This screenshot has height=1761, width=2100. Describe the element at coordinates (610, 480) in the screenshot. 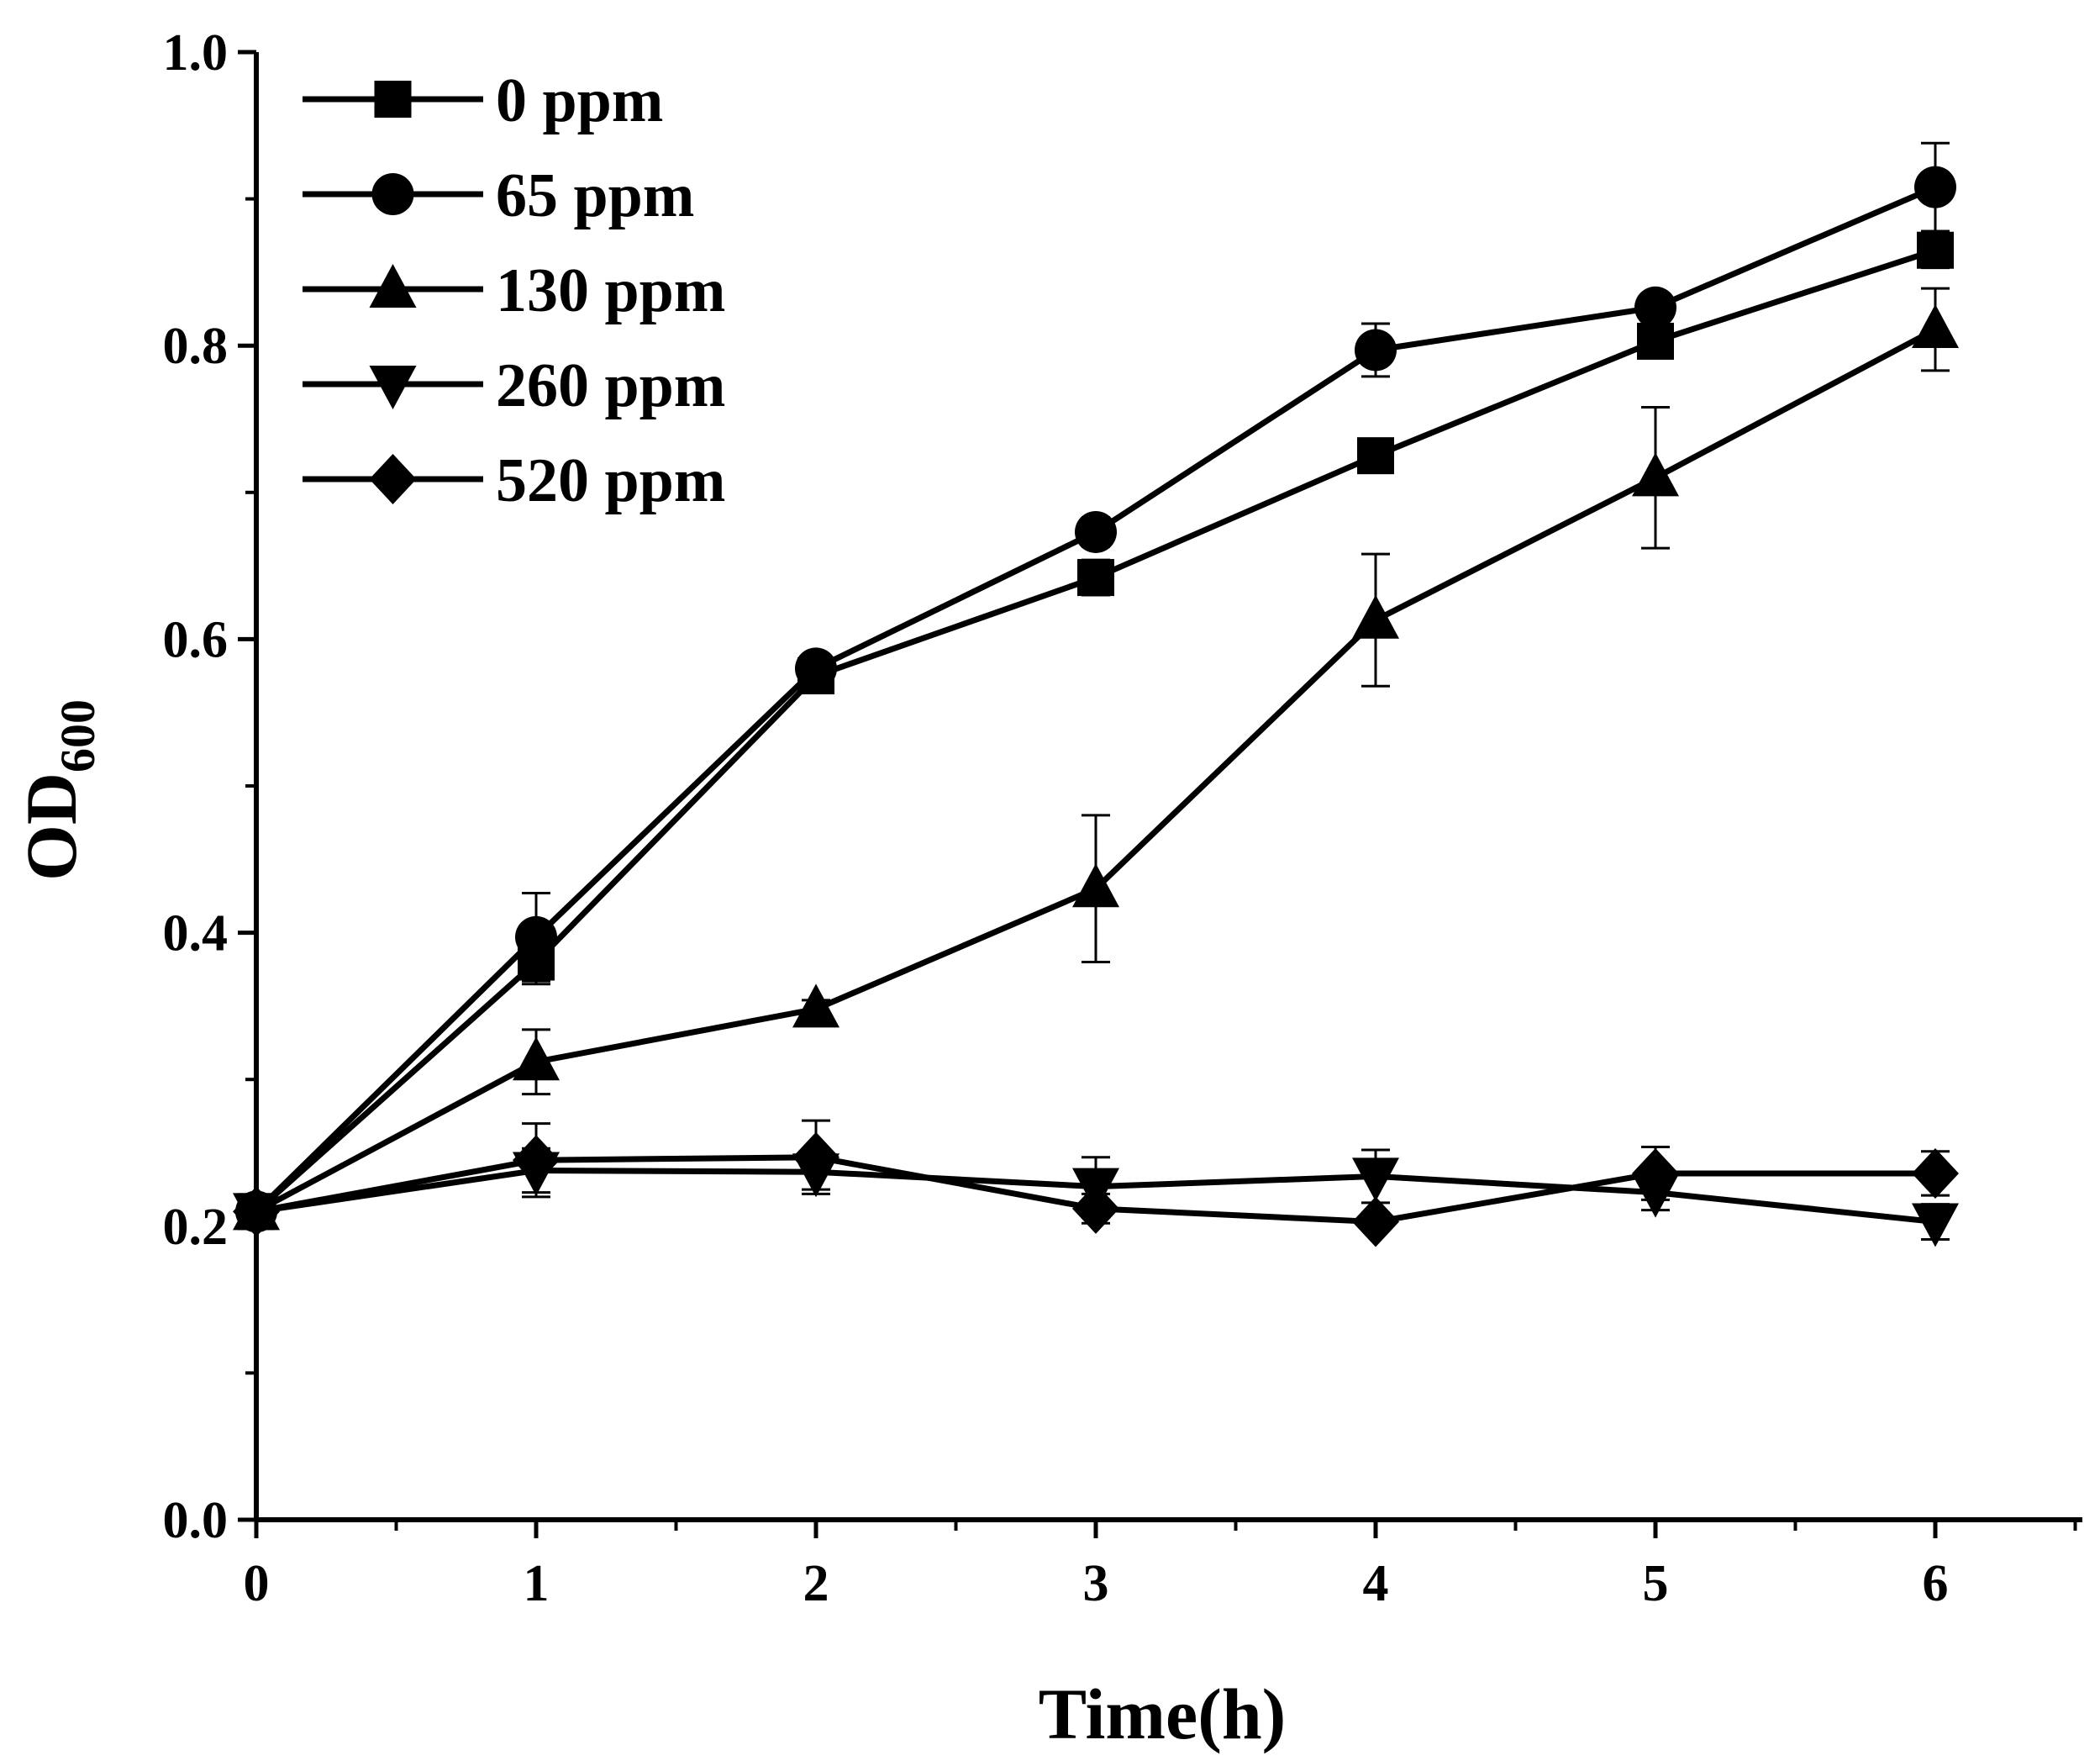

I see `legend-label: 520 ppm` at that location.